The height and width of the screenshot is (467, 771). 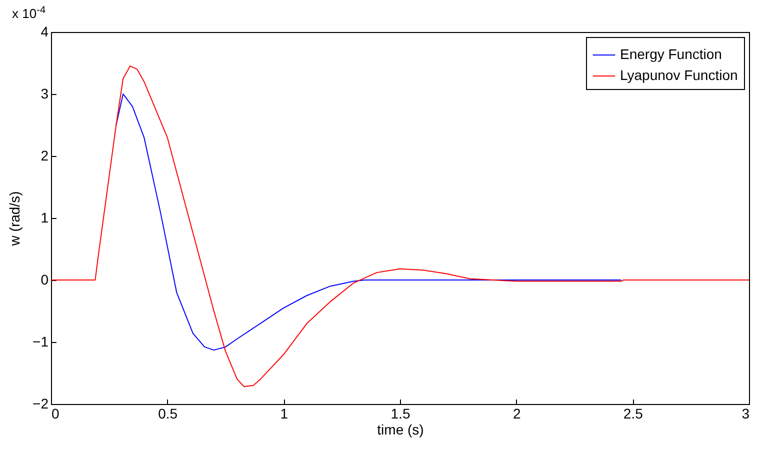 I want to click on y-tick-label: 4, so click(x=44, y=32).